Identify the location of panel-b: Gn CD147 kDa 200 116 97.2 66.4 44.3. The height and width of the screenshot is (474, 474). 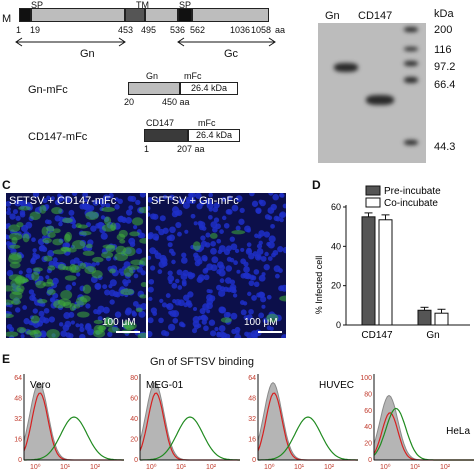
(392, 87).